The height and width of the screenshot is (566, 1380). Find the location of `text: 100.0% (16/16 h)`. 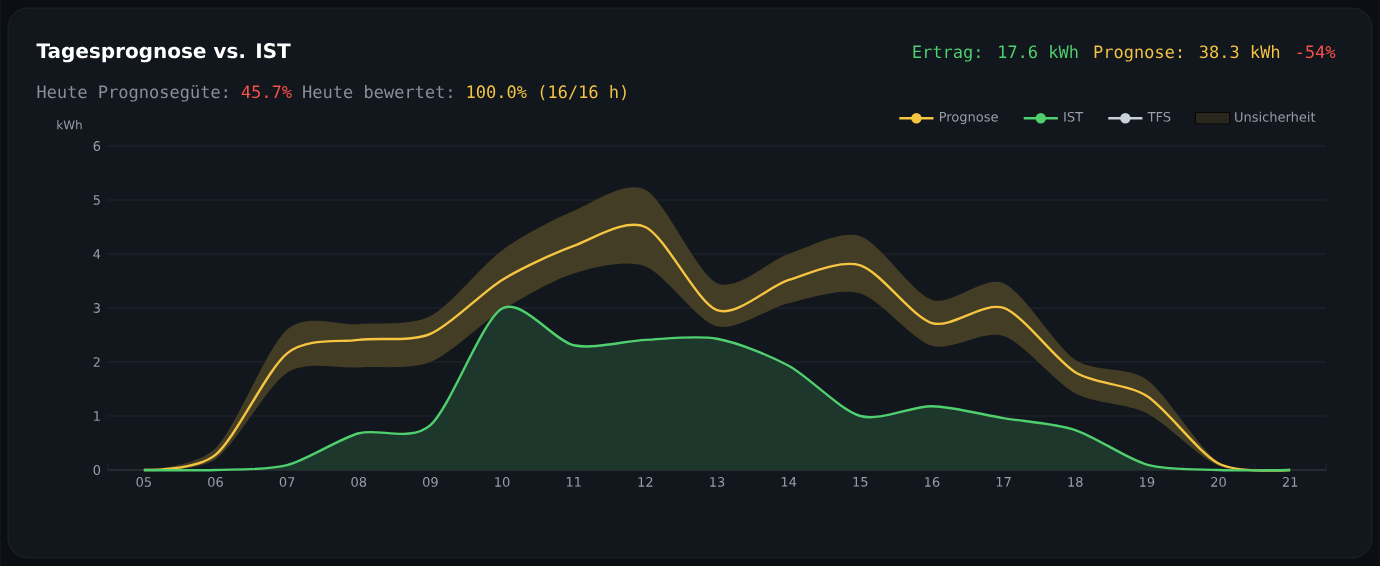

text: 100.0% (16/16 h) is located at coordinates (546, 93).